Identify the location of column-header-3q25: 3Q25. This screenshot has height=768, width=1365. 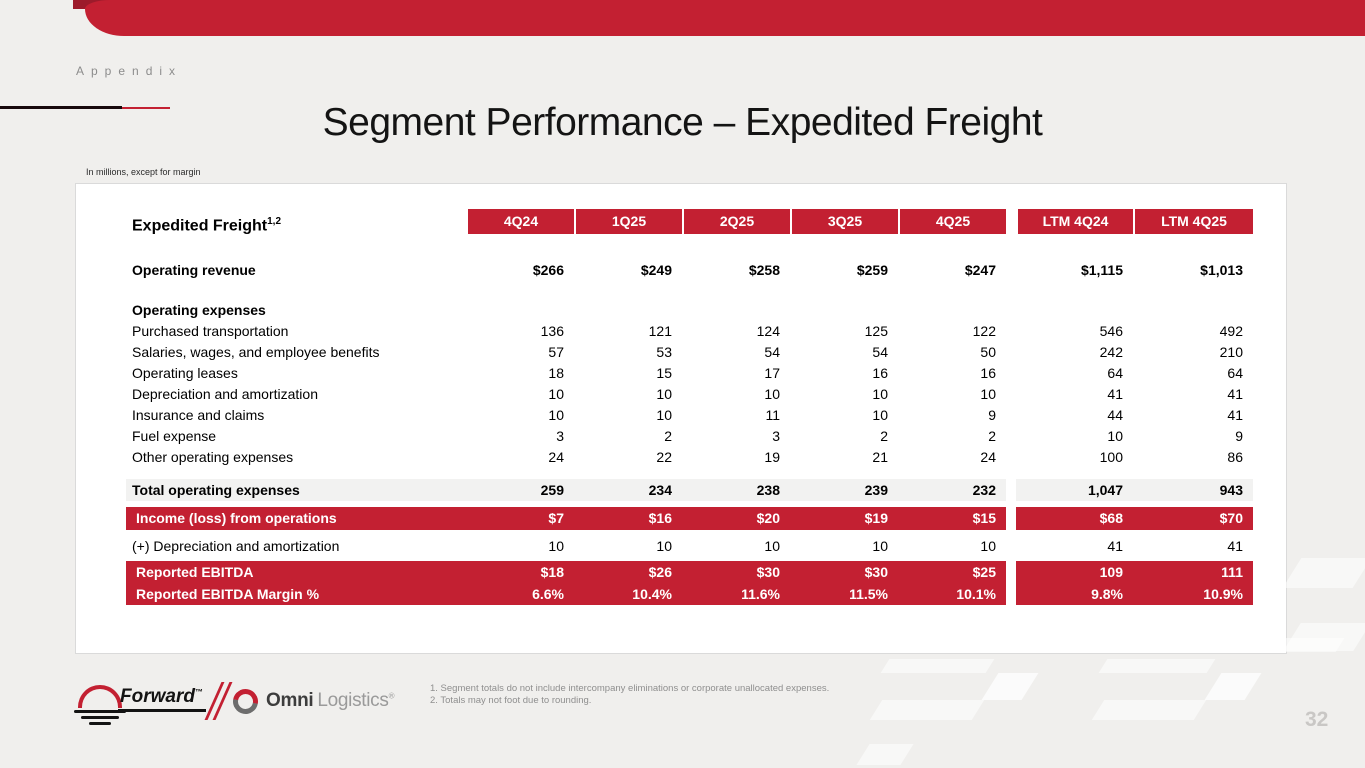
(845, 221).